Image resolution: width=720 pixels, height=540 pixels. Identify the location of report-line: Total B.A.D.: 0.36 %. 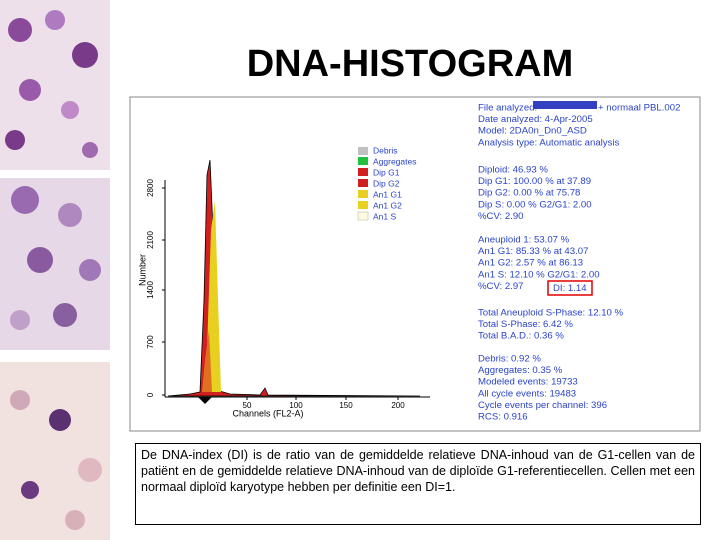
(521, 336).